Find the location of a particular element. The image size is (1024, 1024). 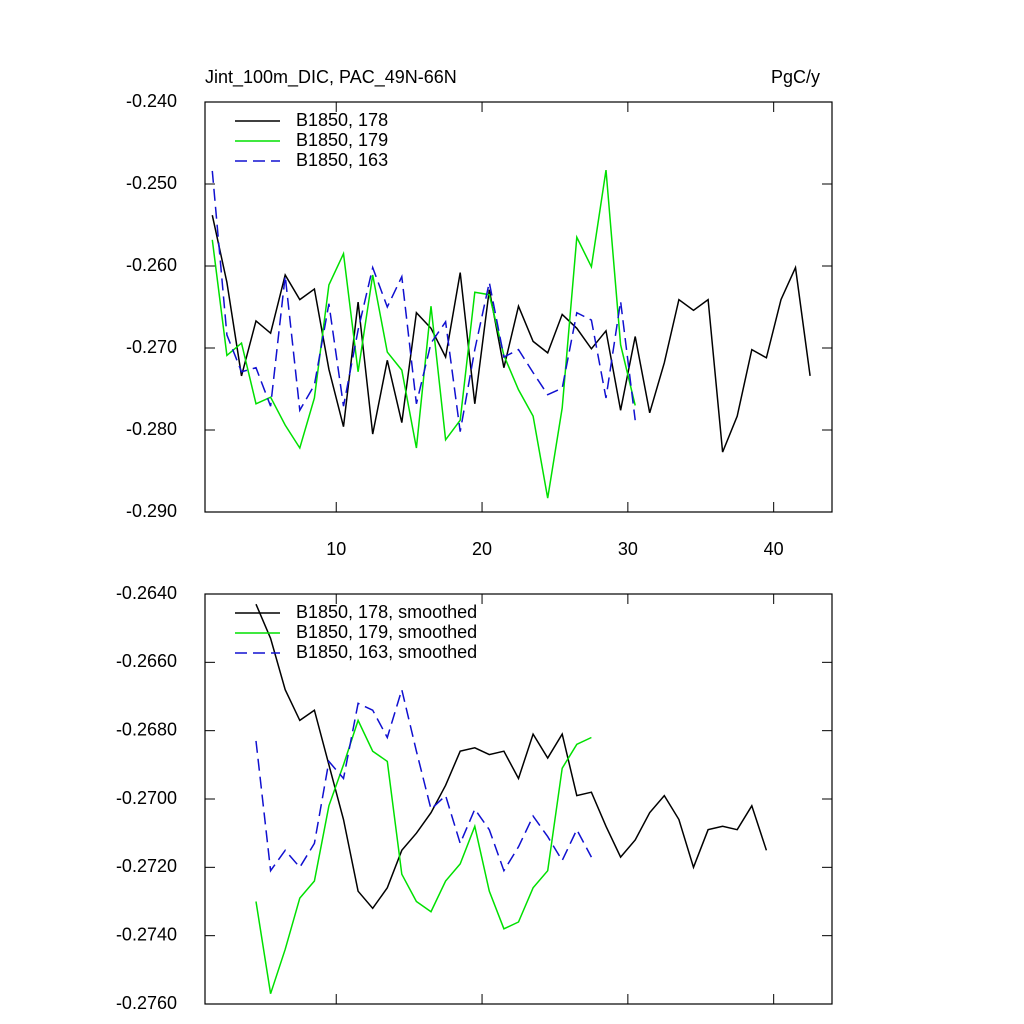

legend-label: B1850, 163 is located at coordinates (342, 160).